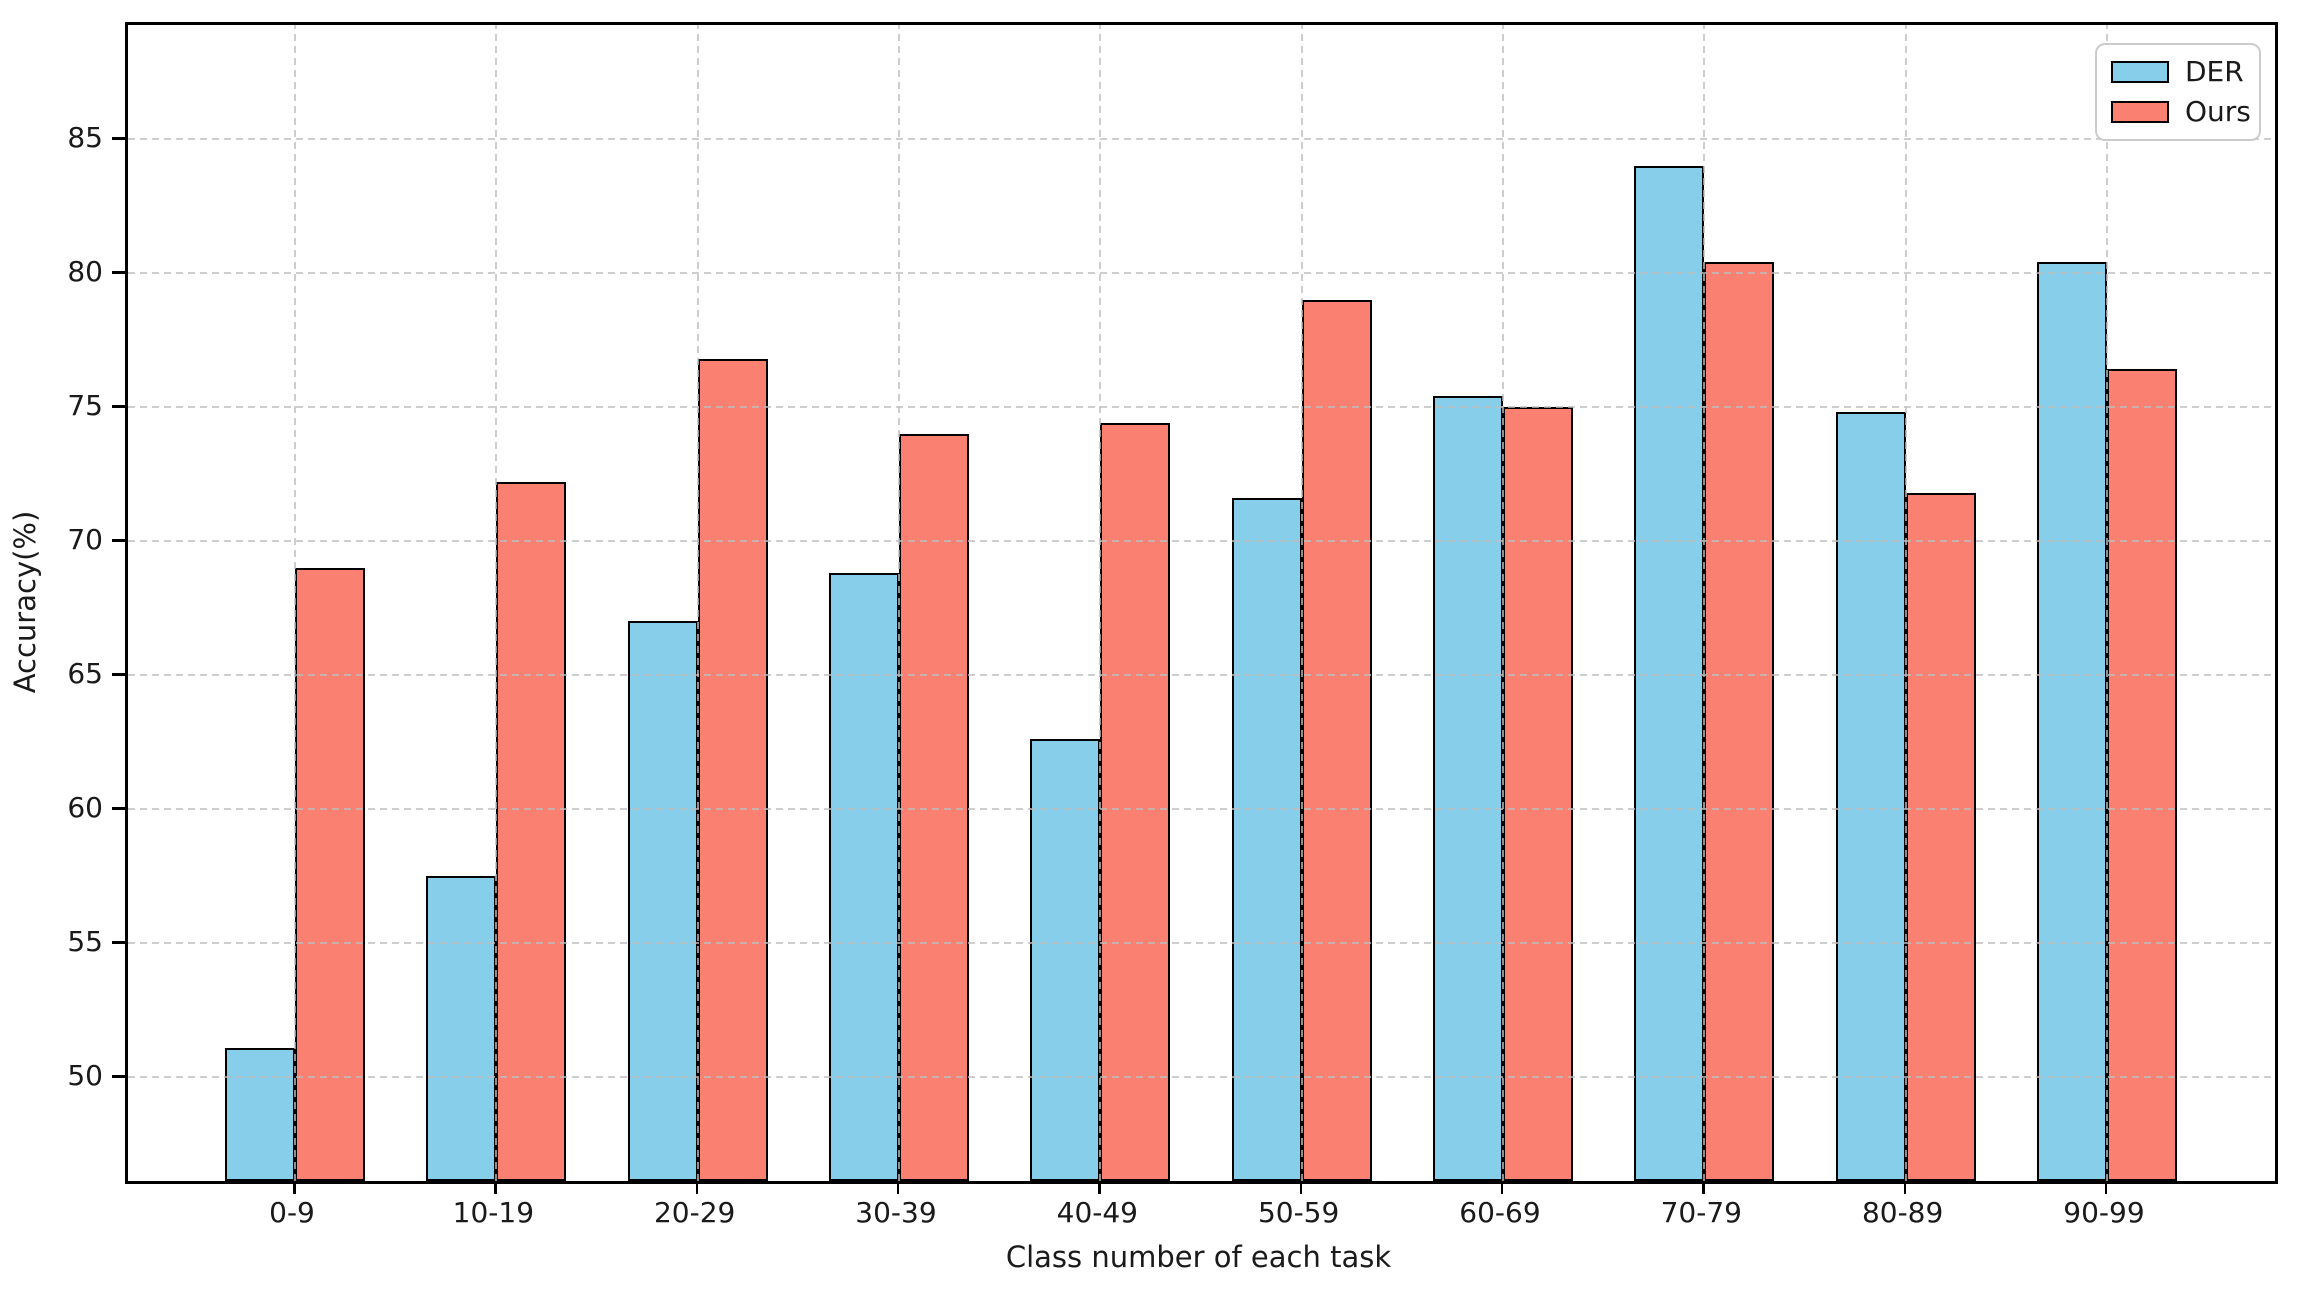  Describe the element at coordinates (85, 539) in the screenshot. I see `y-tick-label-70: 70` at that location.